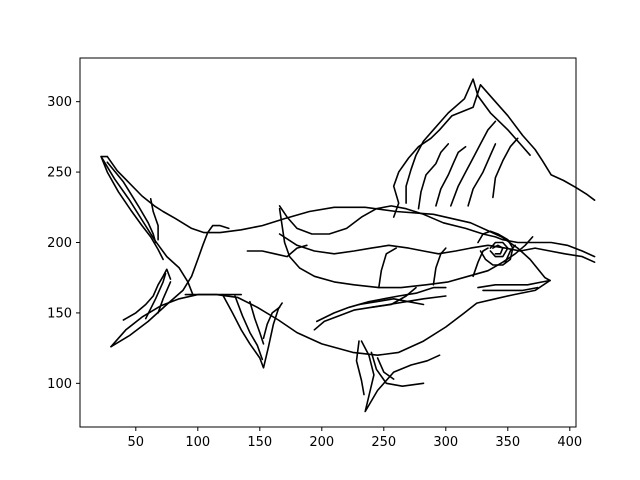 This screenshot has width=640, height=480. I want to click on x-tick-label: 100, so click(197, 442).